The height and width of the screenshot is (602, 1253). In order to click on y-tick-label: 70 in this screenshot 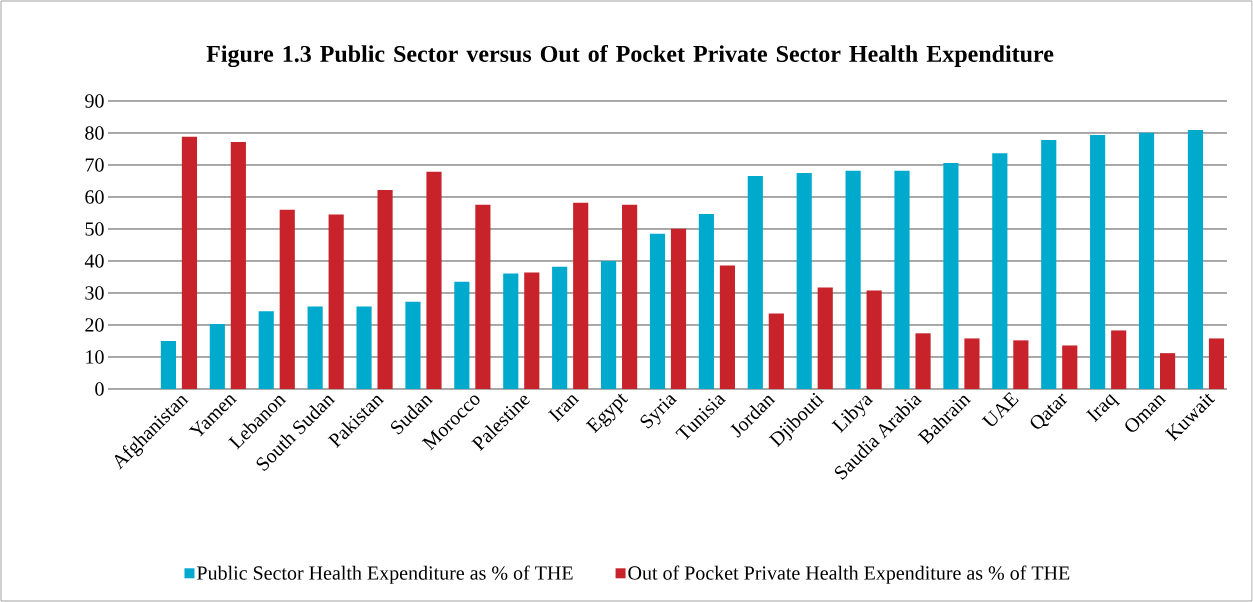, I will do `click(94, 165)`.